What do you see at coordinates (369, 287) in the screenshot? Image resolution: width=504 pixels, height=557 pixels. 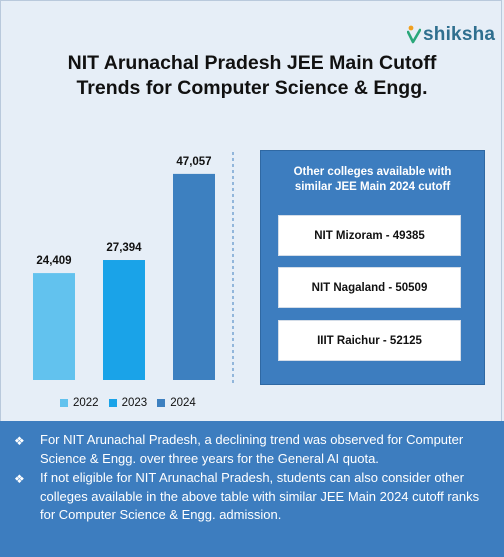 I see `college-item-nit-nagaland: NIT Nagaland - 50509` at bounding box center [369, 287].